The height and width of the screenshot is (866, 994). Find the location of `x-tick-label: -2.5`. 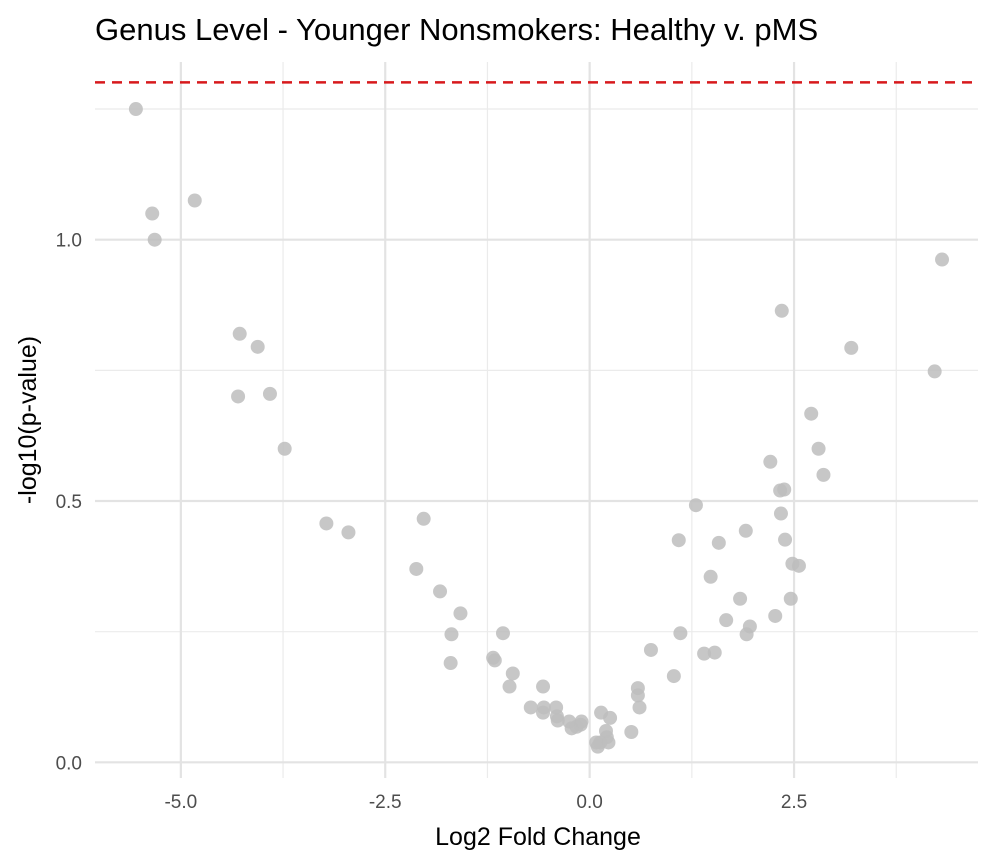

x-tick-label: -2.5 is located at coordinates (385, 802).